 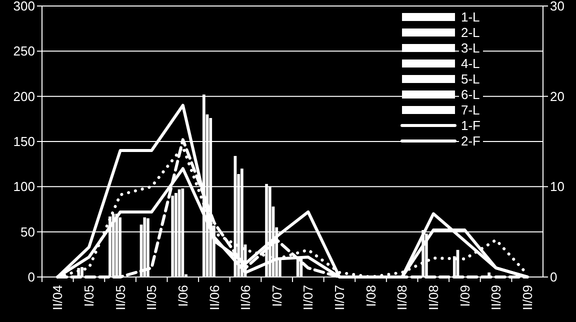 I want to click on y-tick-label: 100, so click(x=24, y=186).